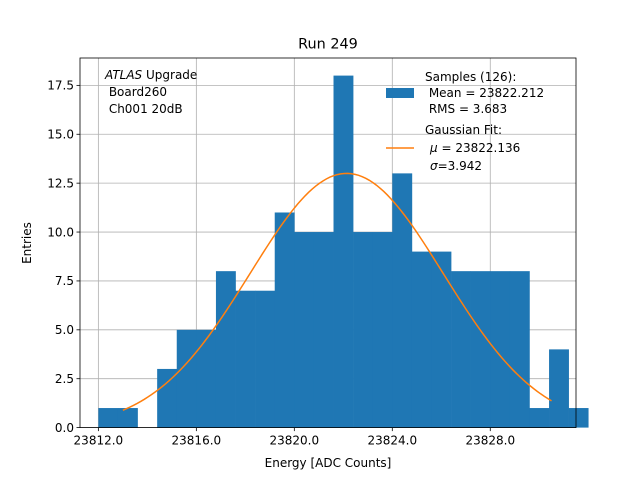 This screenshot has height=480, width=640. Describe the element at coordinates (99, 441) in the screenshot. I see `x-tick-label: 23812.0` at that location.